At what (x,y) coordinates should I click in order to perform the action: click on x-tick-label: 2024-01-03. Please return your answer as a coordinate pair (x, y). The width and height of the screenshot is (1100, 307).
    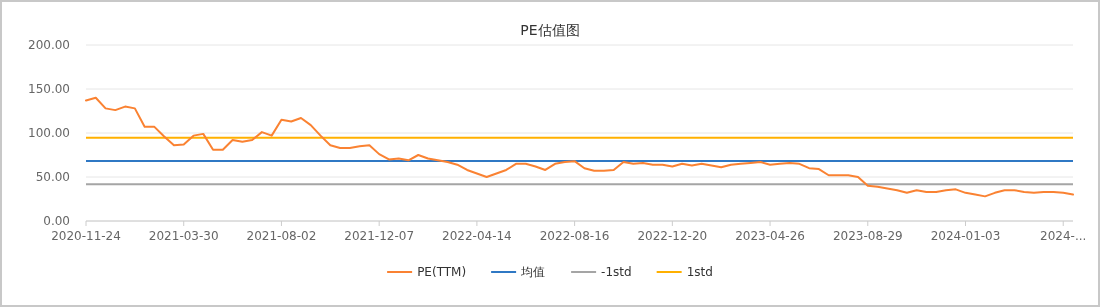
    Looking at the image, I should click on (965, 236).